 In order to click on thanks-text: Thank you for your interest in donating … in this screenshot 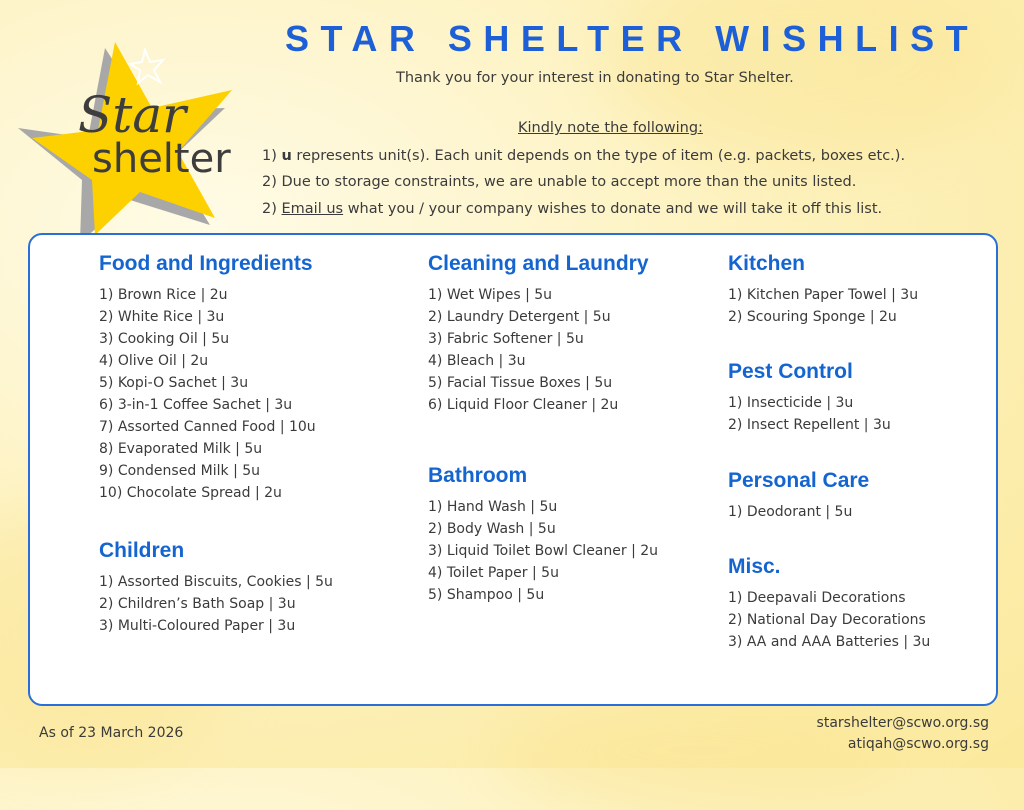, I will do `click(595, 78)`.